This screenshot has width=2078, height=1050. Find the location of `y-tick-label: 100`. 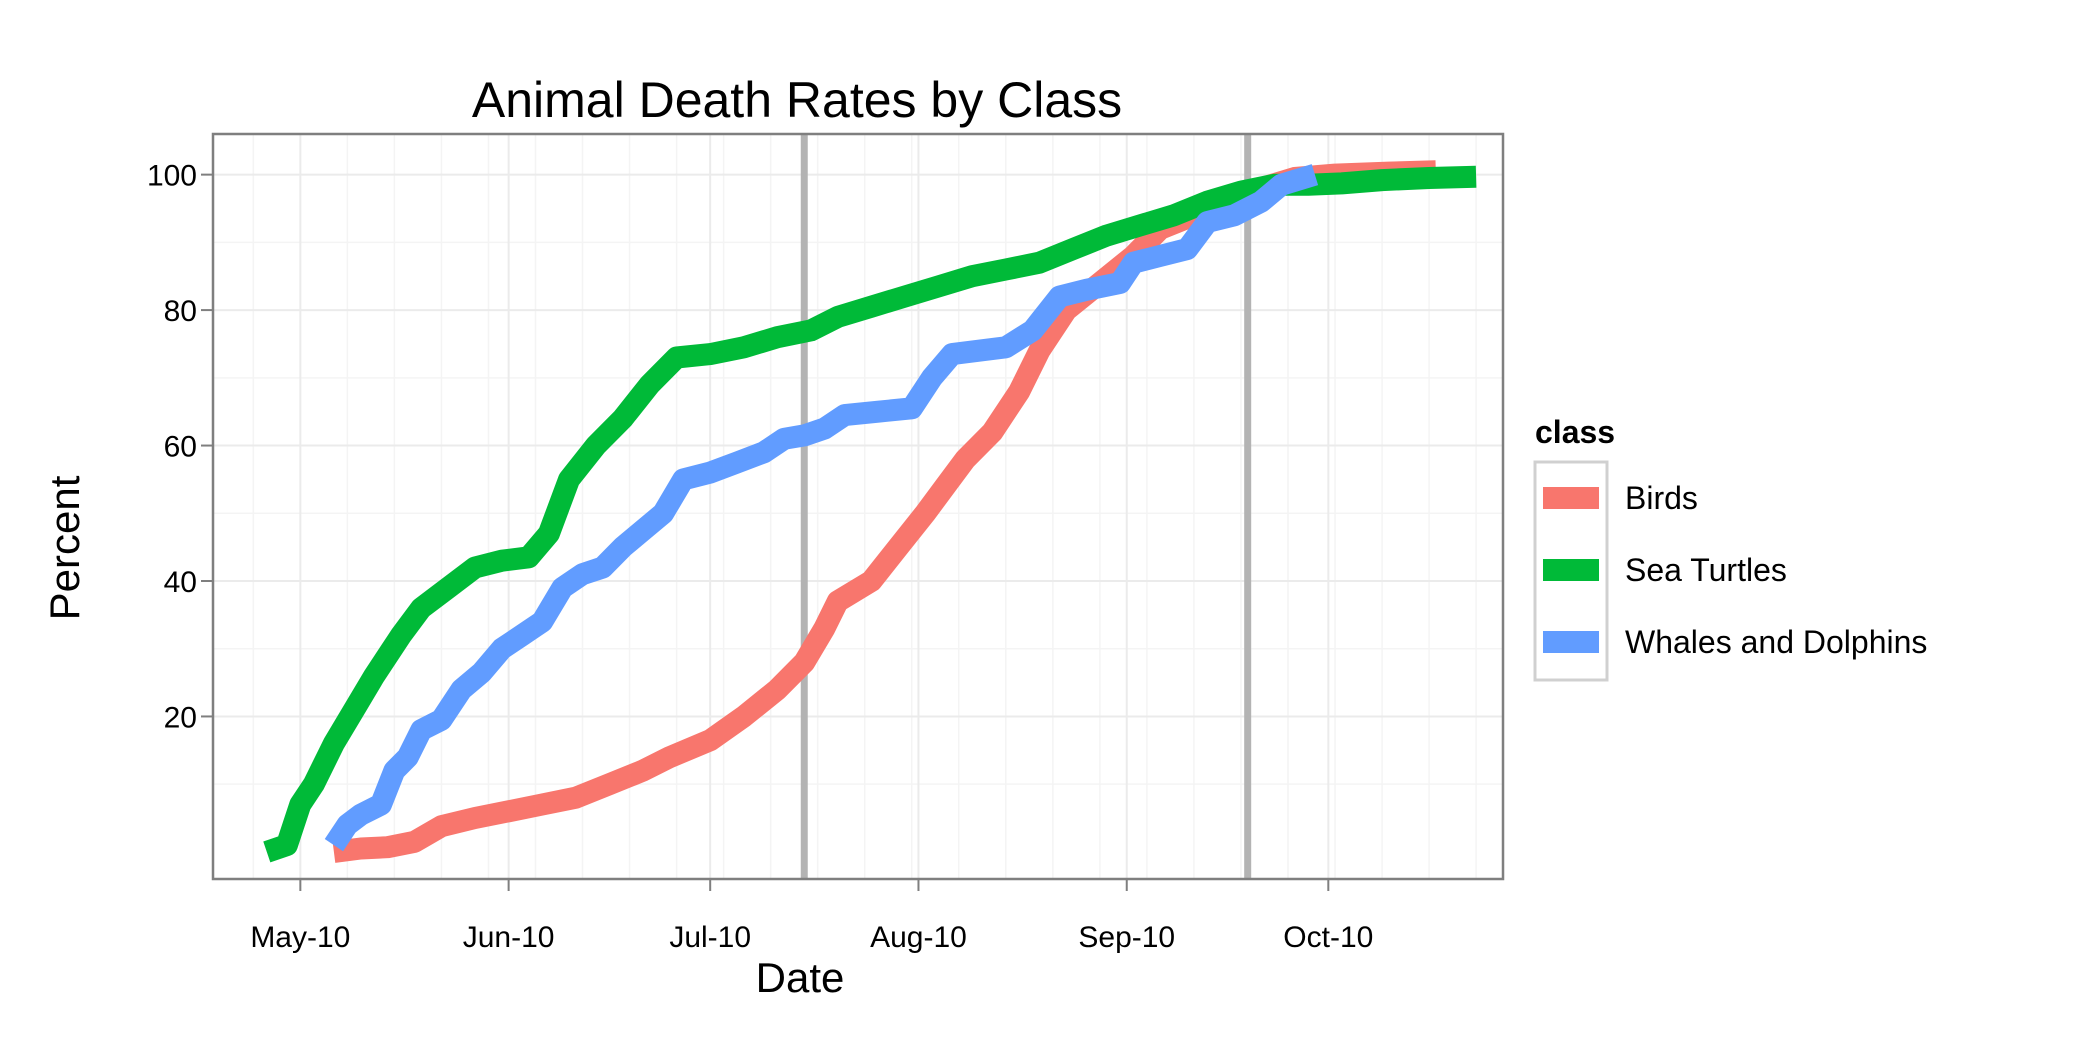

y-tick-label: 100 is located at coordinates (172, 176).